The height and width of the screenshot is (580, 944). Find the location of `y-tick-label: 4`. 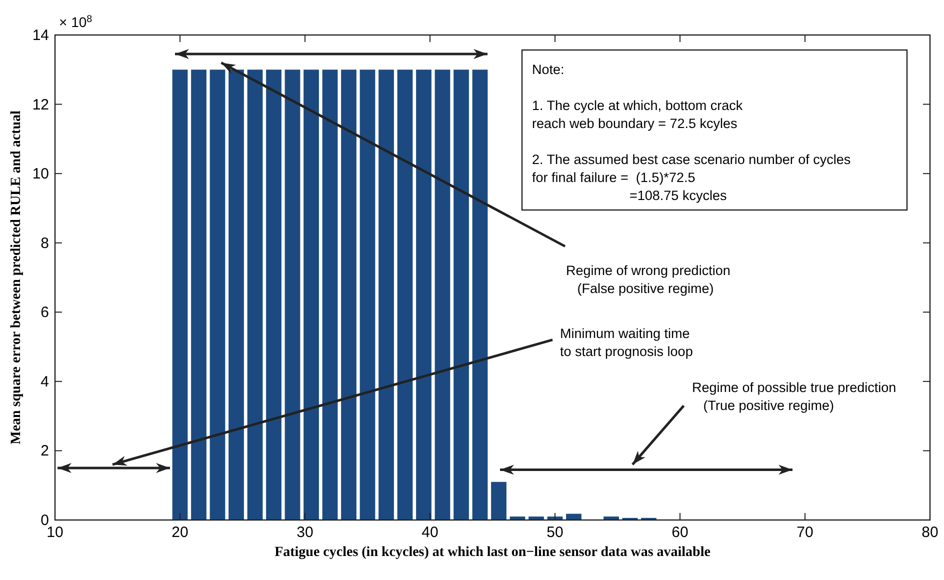

y-tick-label: 4 is located at coordinates (44, 381).